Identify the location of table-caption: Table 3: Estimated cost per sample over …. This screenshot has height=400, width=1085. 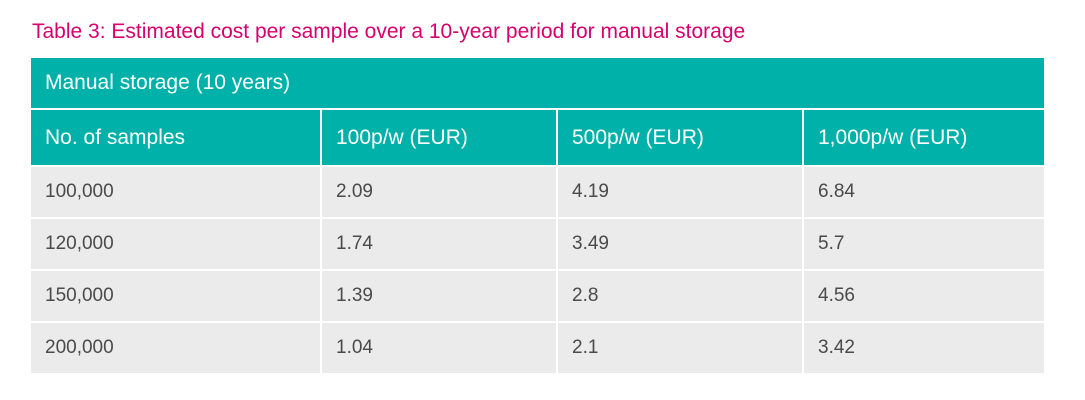
(389, 31).